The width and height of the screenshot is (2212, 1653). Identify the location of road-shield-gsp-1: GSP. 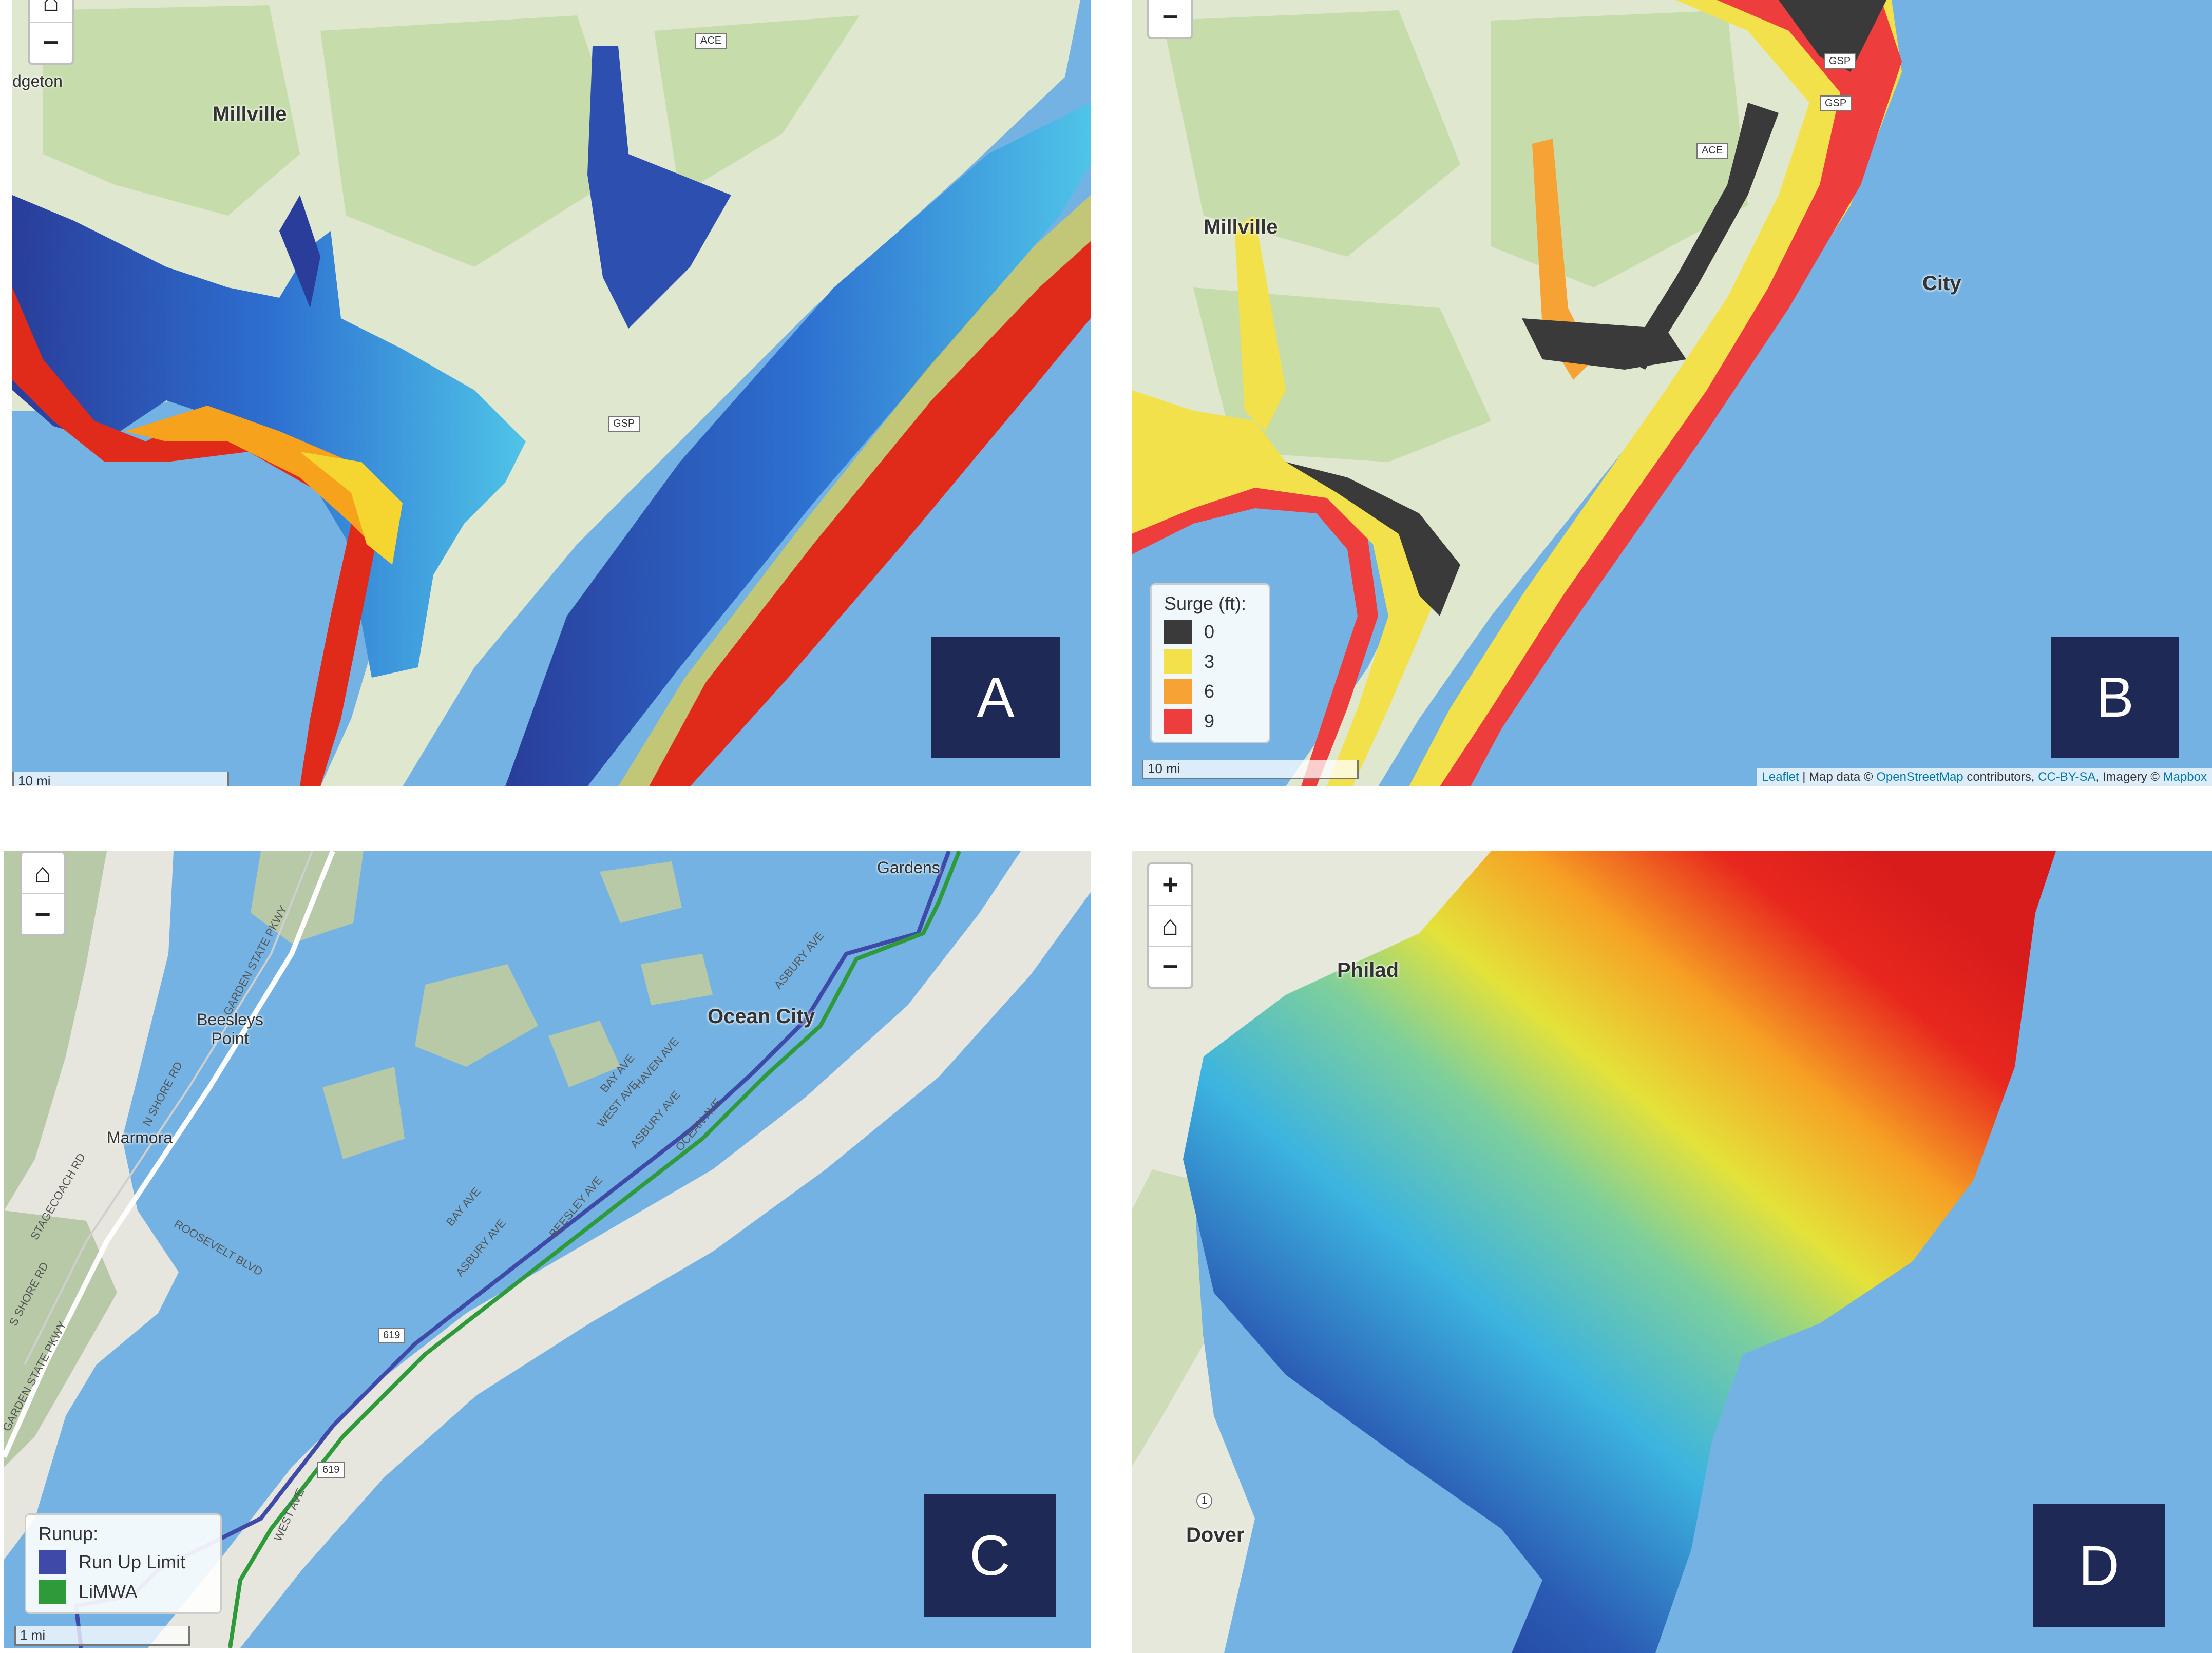
(1840, 61).